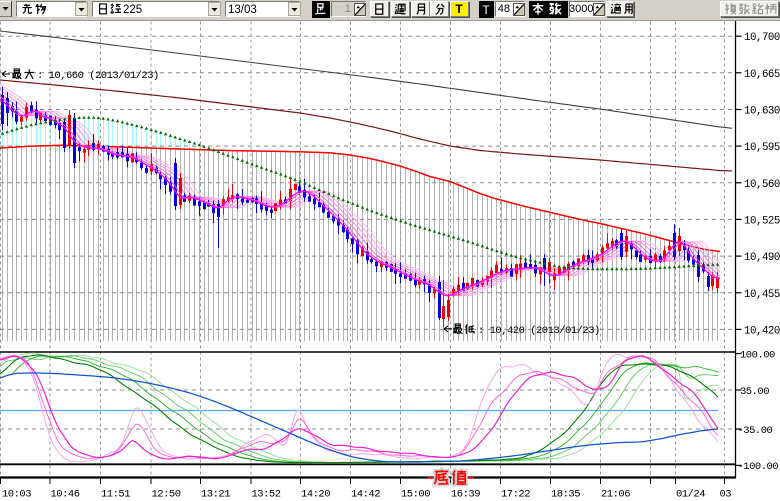 The height and width of the screenshot is (501, 780). What do you see at coordinates (762, 331) in the screenshot?
I see `svg-text: 10,420` at bounding box center [762, 331].